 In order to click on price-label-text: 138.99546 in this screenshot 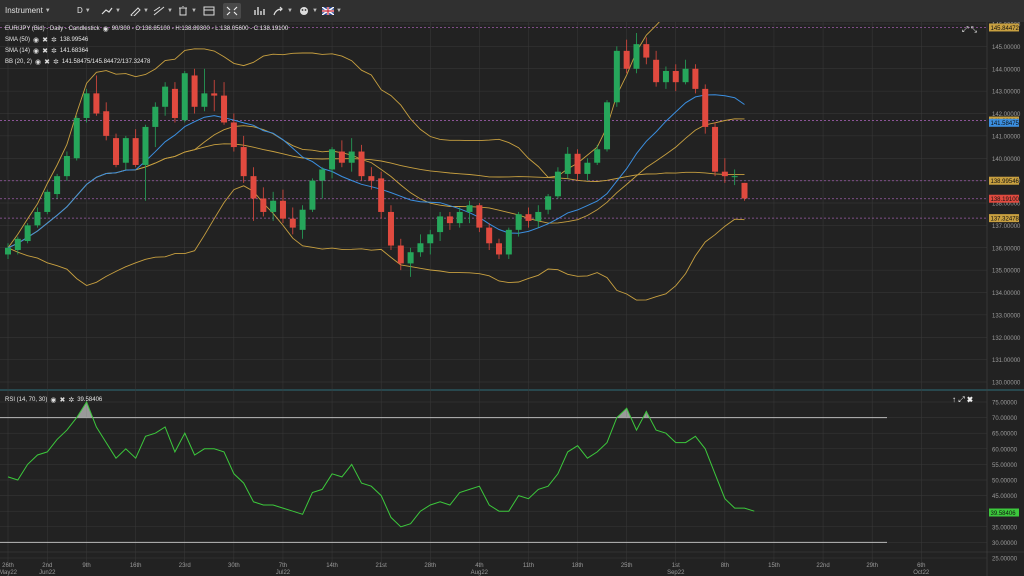, I will do `click(1005, 182)`.